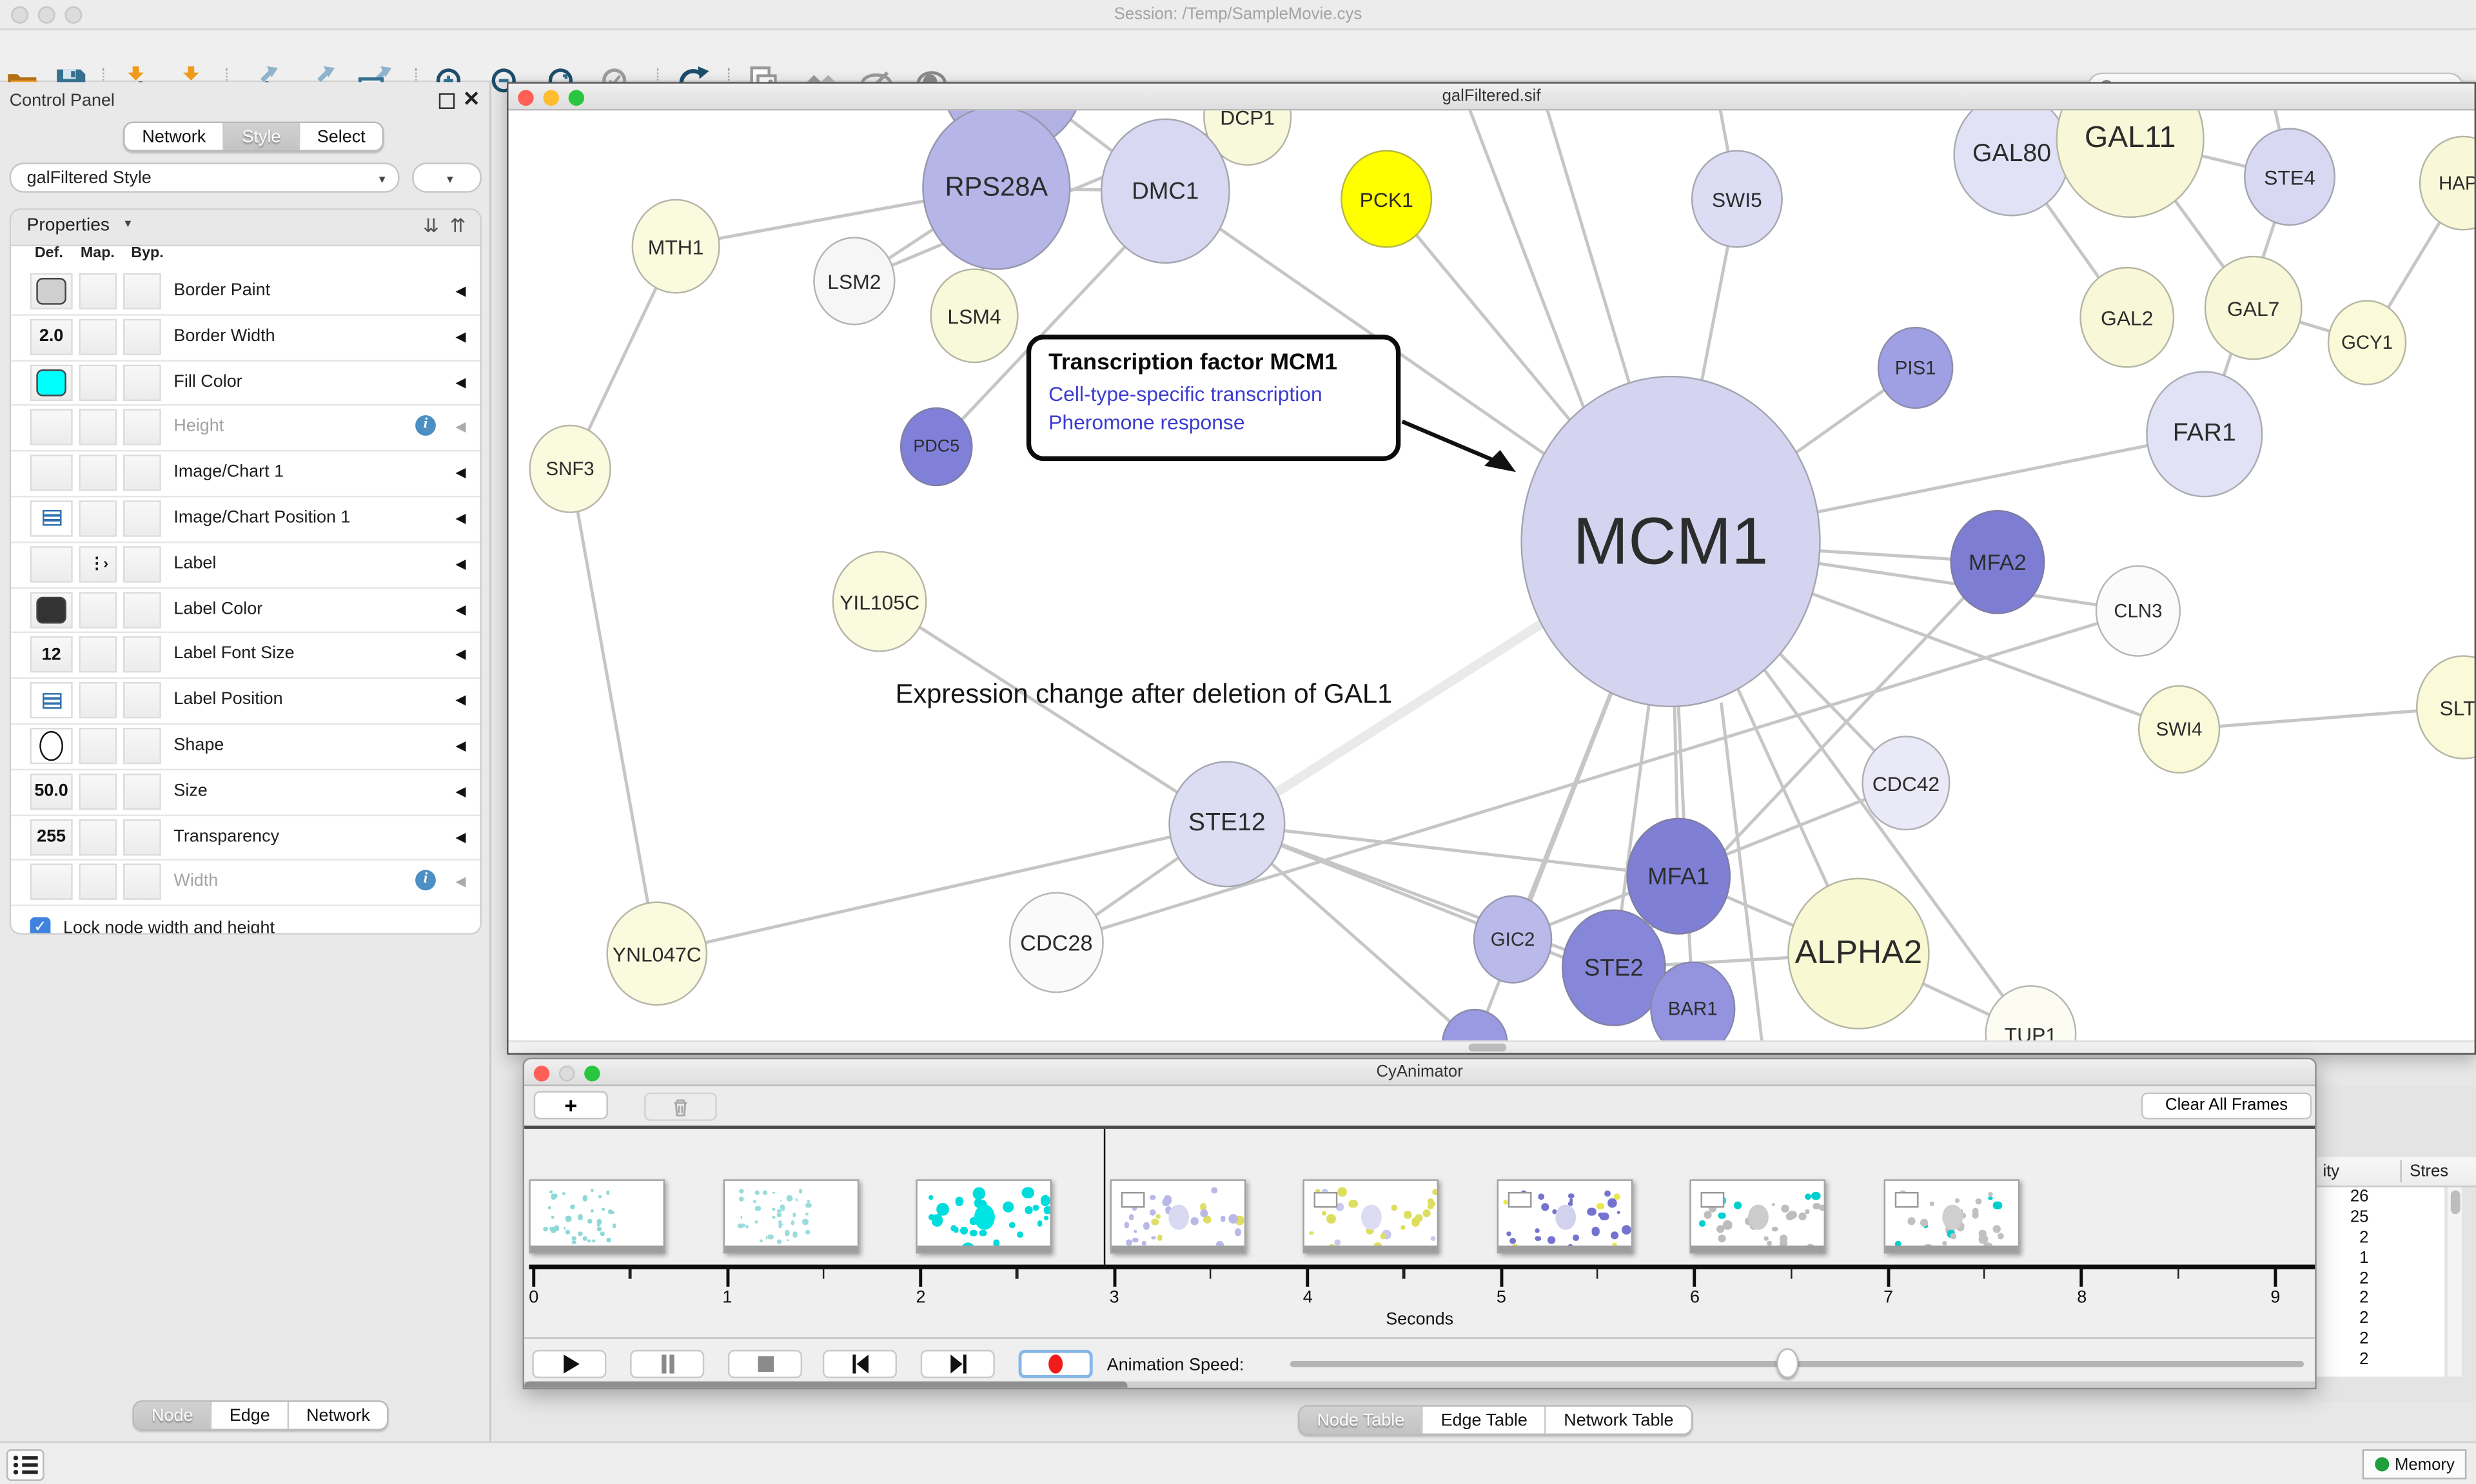  I want to click on network-node: YIL105C, so click(879, 601).